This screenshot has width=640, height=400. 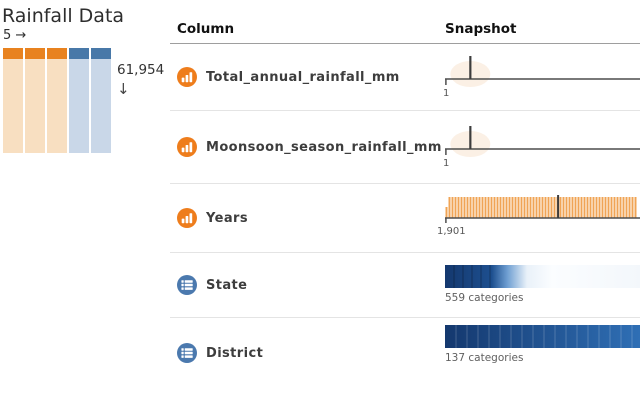 What do you see at coordinates (227, 285) in the screenshot?
I see `column-name: State` at bounding box center [227, 285].